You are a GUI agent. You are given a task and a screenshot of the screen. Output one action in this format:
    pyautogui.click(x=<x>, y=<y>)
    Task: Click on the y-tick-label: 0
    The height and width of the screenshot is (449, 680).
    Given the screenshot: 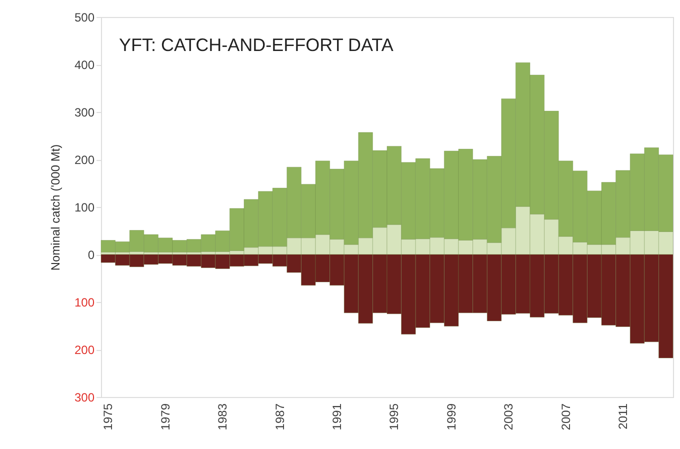 What is the action you would take?
    pyautogui.click(x=91, y=255)
    